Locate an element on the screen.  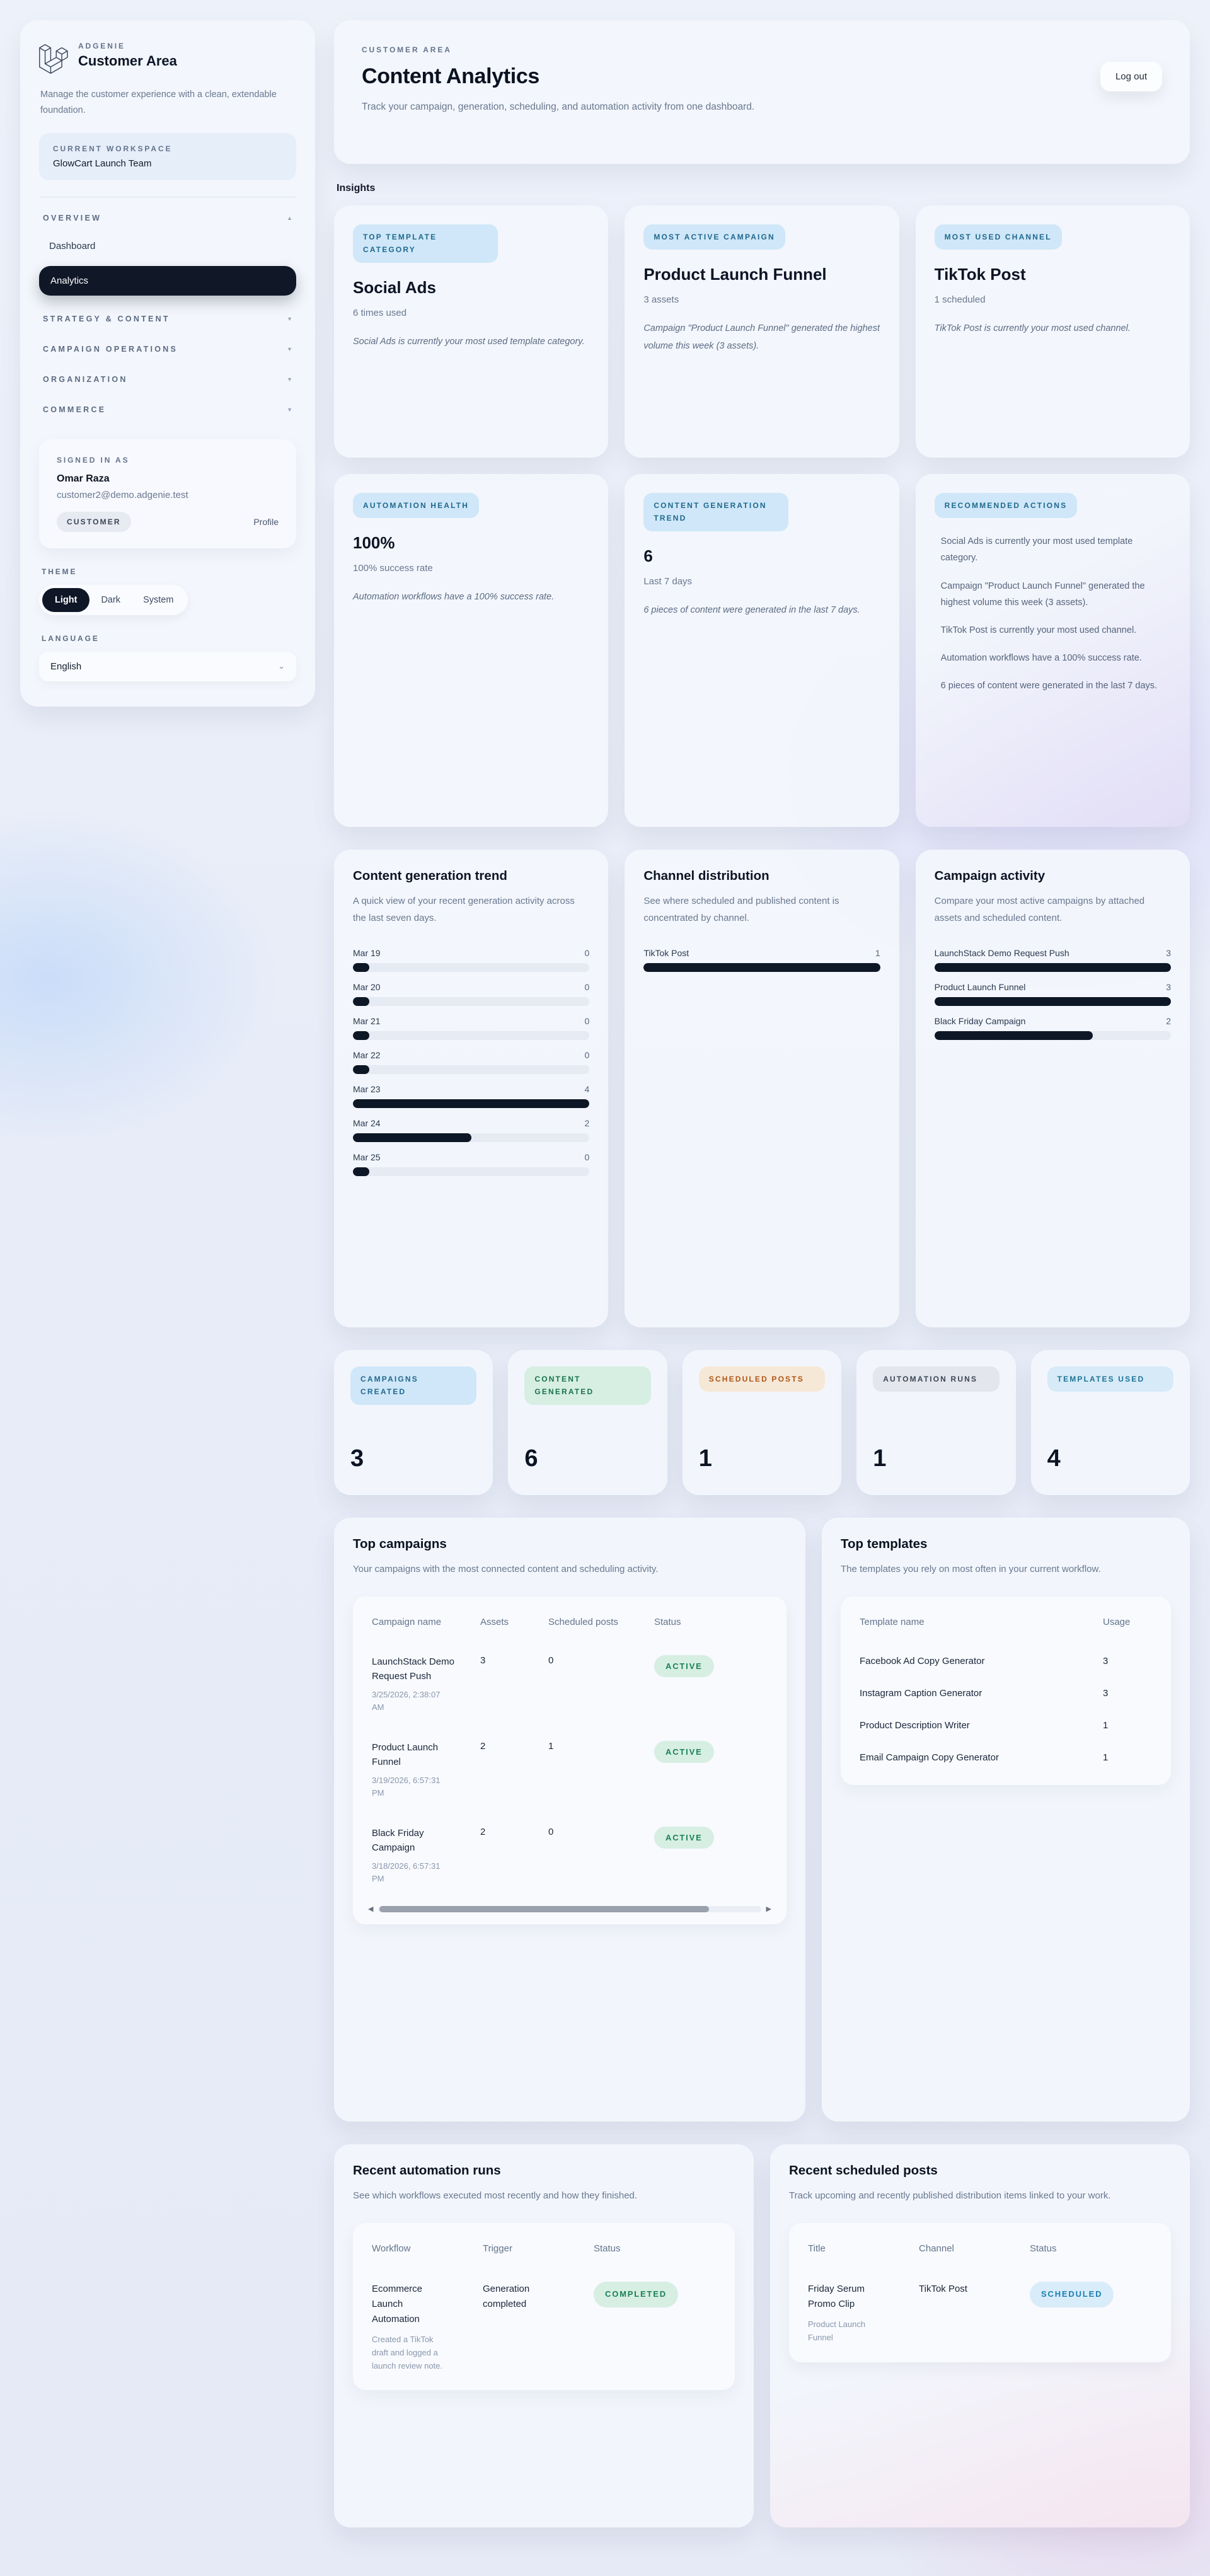
insight-badge: MOST USED CHANNEL is located at coordinates (998, 237).